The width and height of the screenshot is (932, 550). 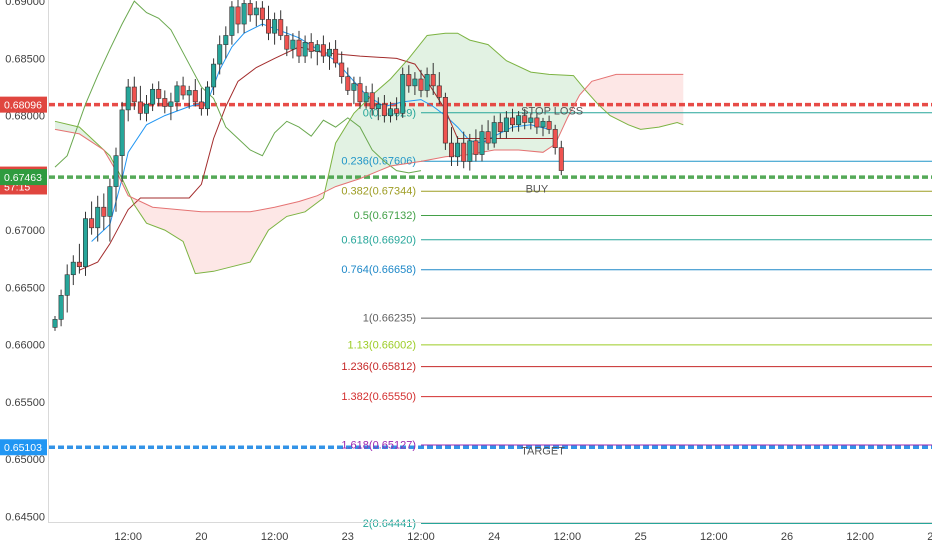 What do you see at coordinates (238, 87) in the screenshot?
I see `series-line-chikou` at bounding box center [238, 87].